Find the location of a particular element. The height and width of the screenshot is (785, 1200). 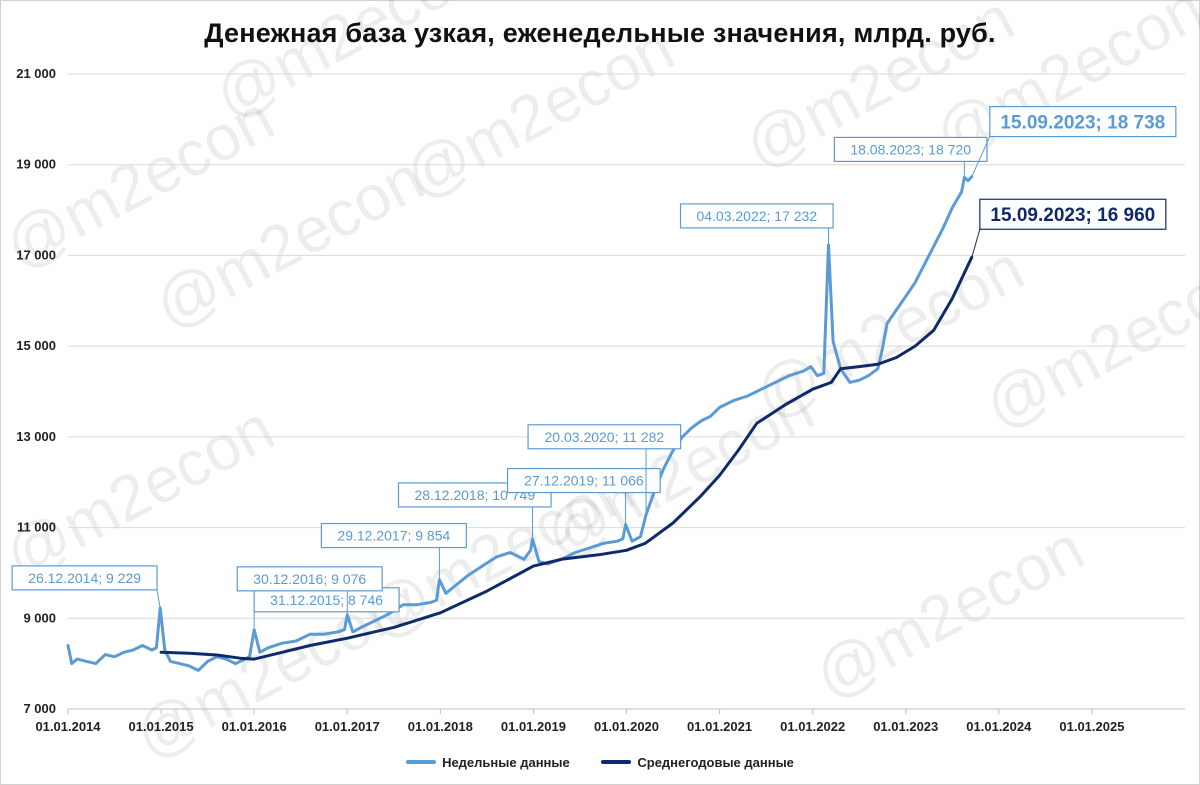

annotation: 31.12.2015; 8 746 is located at coordinates (326, 608).